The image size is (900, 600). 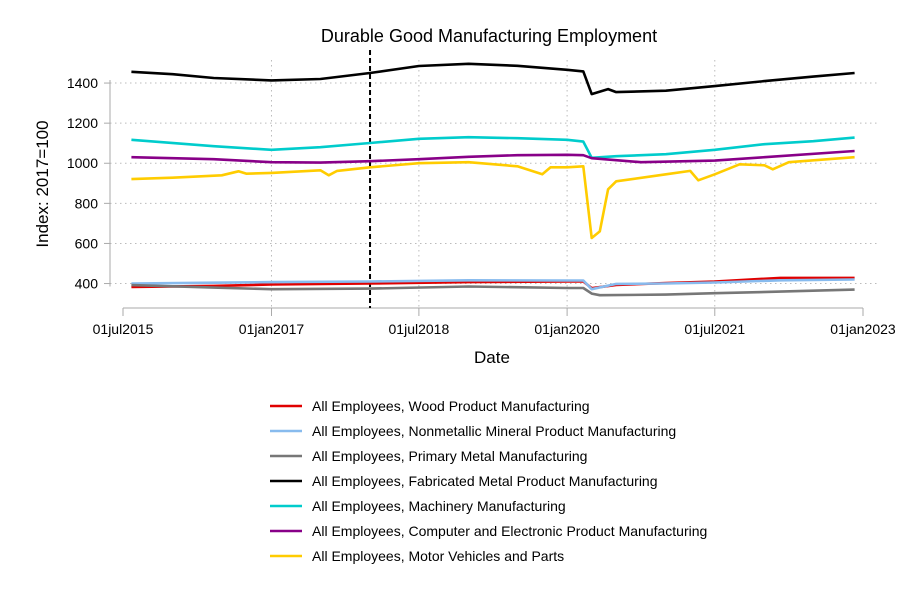 I want to click on y-tick-label: 1400, so click(x=82, y=83).